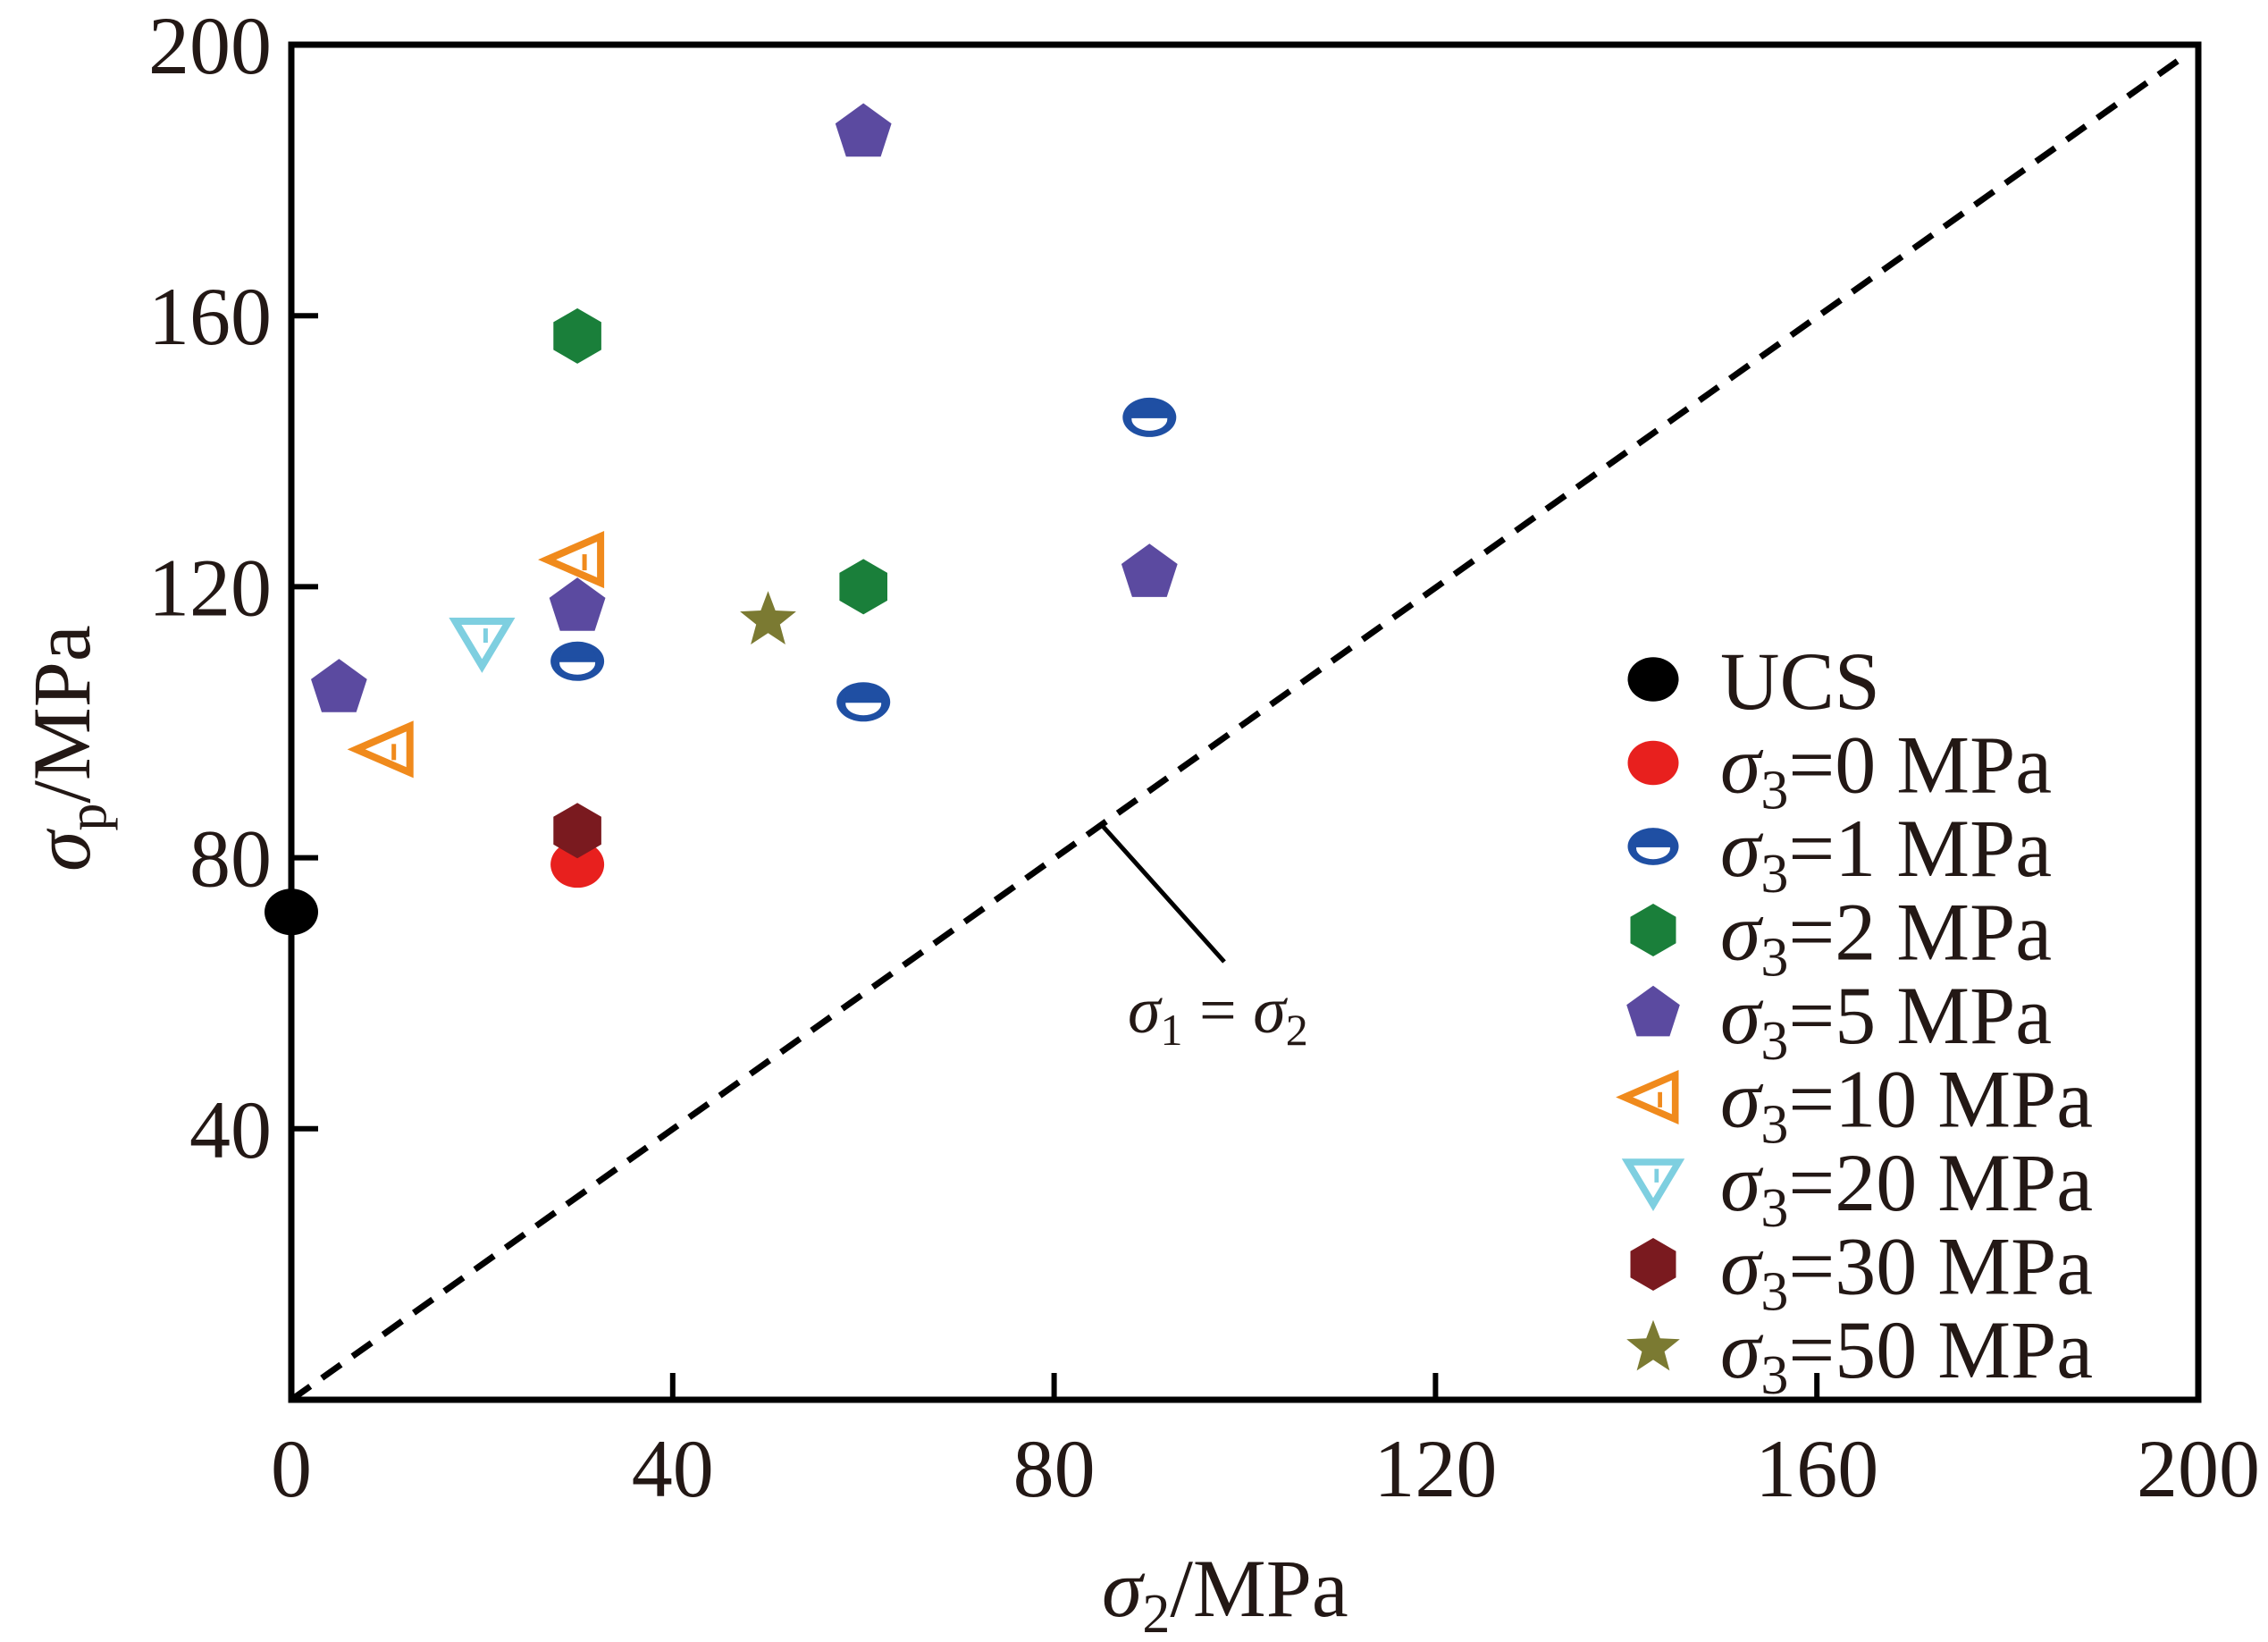 The image size is (2268, 1642). I want to click on legend-label: σ3=5 MPa, so click(1886, 1021).